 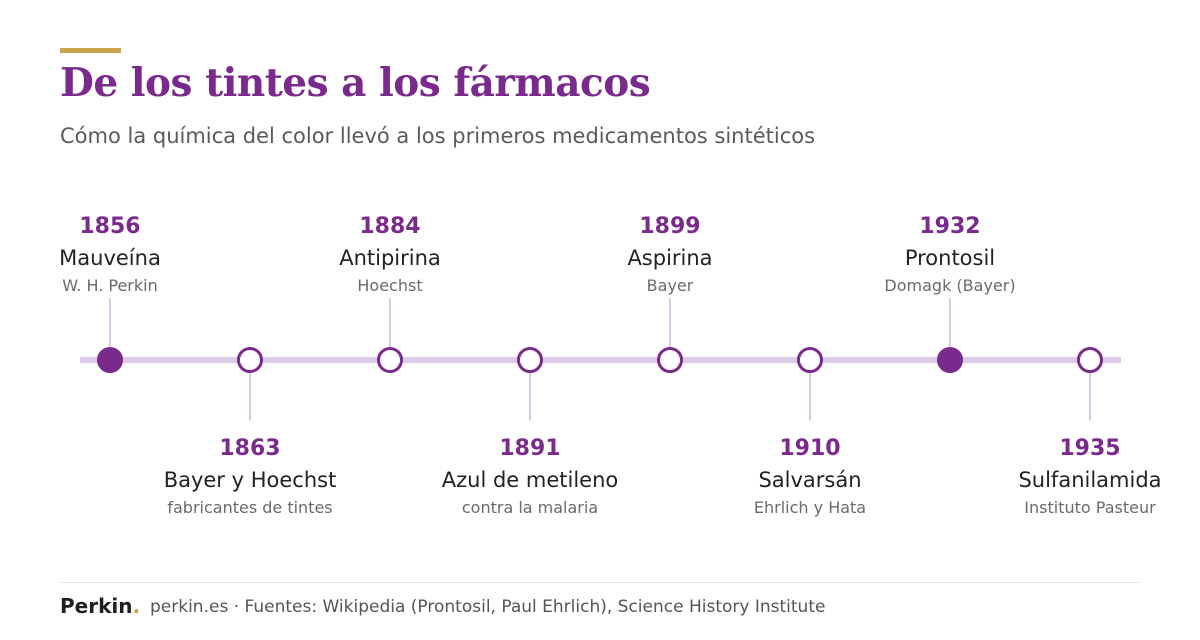 What do you see at coordinates (950, 258) in the screenshot?
I see `event-name: Prontosil` at bounding box center [950, 258].